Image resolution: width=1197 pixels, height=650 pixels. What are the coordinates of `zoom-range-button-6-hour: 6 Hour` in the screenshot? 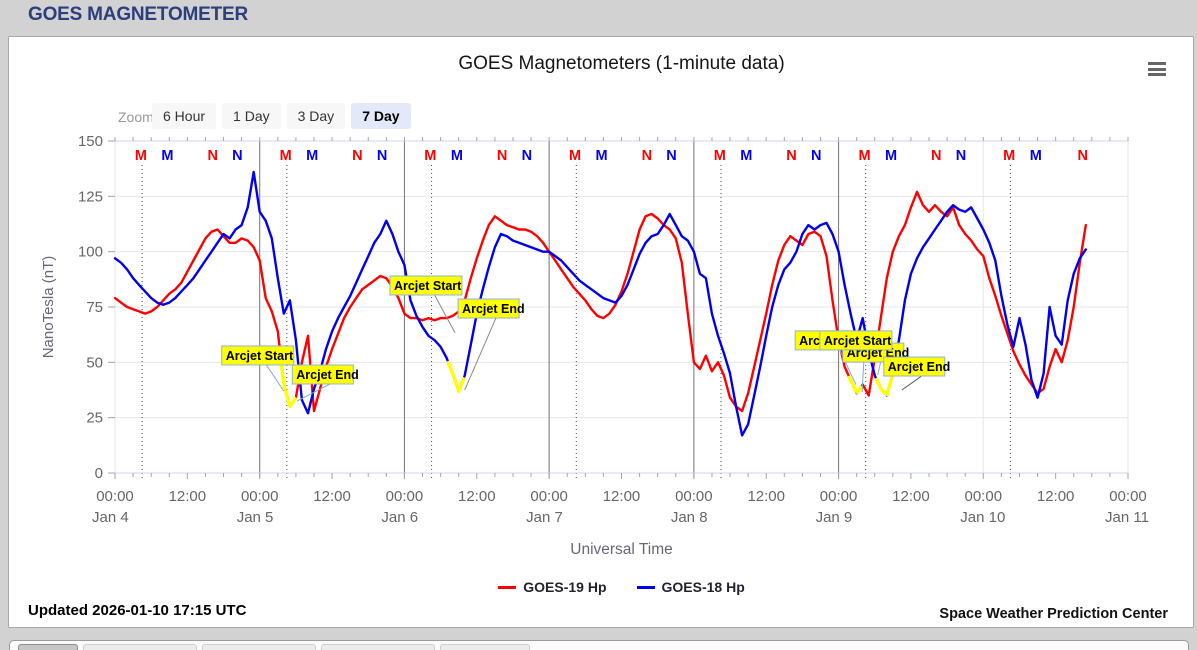 It's located at (184, 116).